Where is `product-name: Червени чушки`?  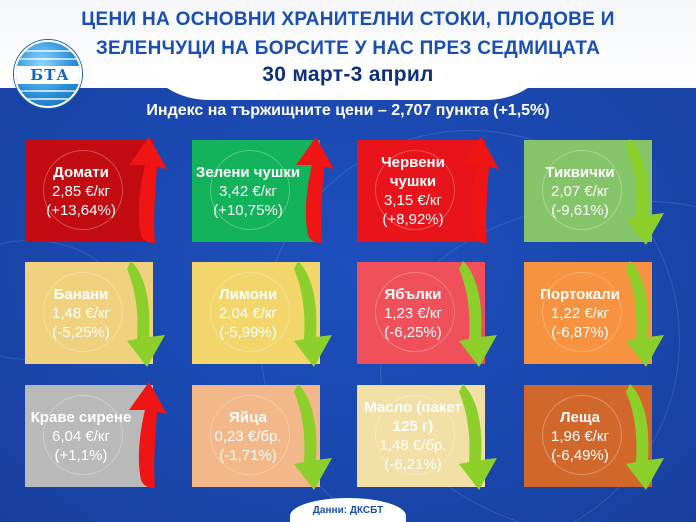
product-name: Червени чушки is located at coordinates (413, 172).